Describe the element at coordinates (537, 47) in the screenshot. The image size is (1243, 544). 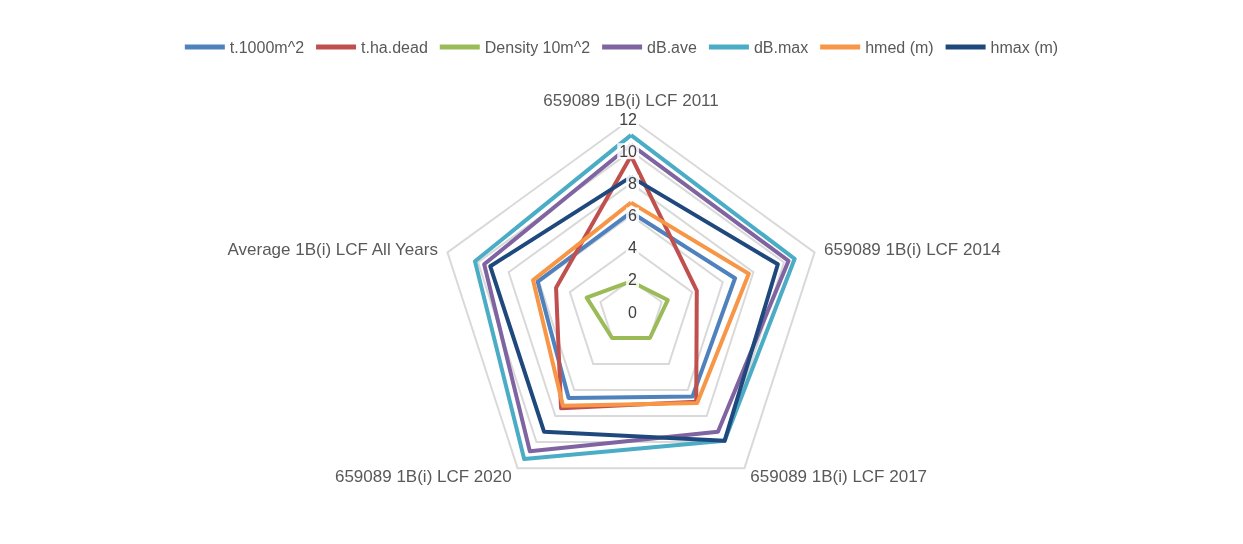
I see `legend-label: Density 10m^2` at that location.